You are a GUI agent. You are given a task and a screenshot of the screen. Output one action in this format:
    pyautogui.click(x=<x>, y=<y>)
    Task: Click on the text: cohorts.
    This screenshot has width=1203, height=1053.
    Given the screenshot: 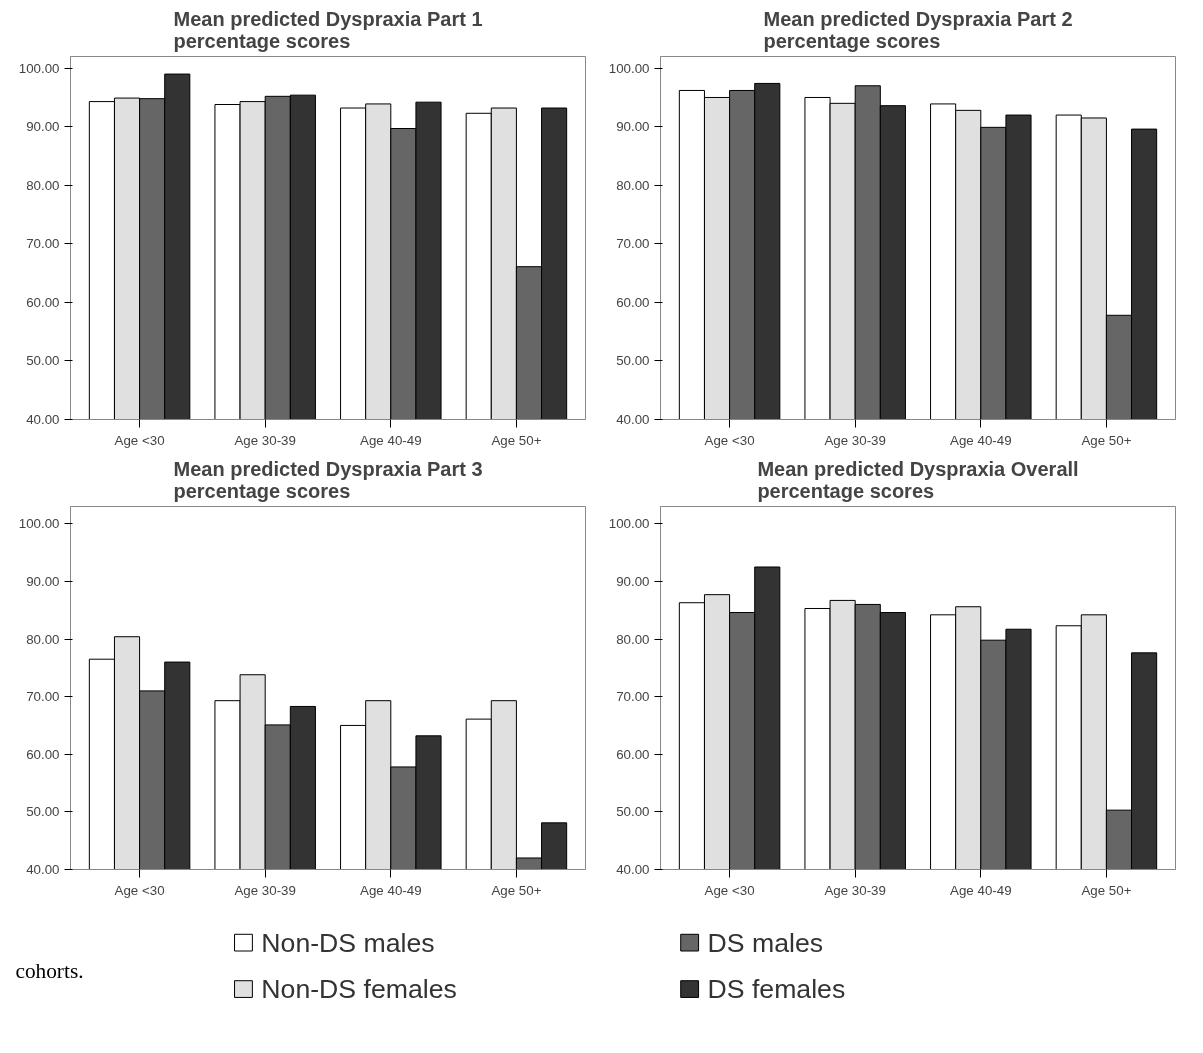 What is the action you would take?
    pyautogui.click(x=49, y=970)
    